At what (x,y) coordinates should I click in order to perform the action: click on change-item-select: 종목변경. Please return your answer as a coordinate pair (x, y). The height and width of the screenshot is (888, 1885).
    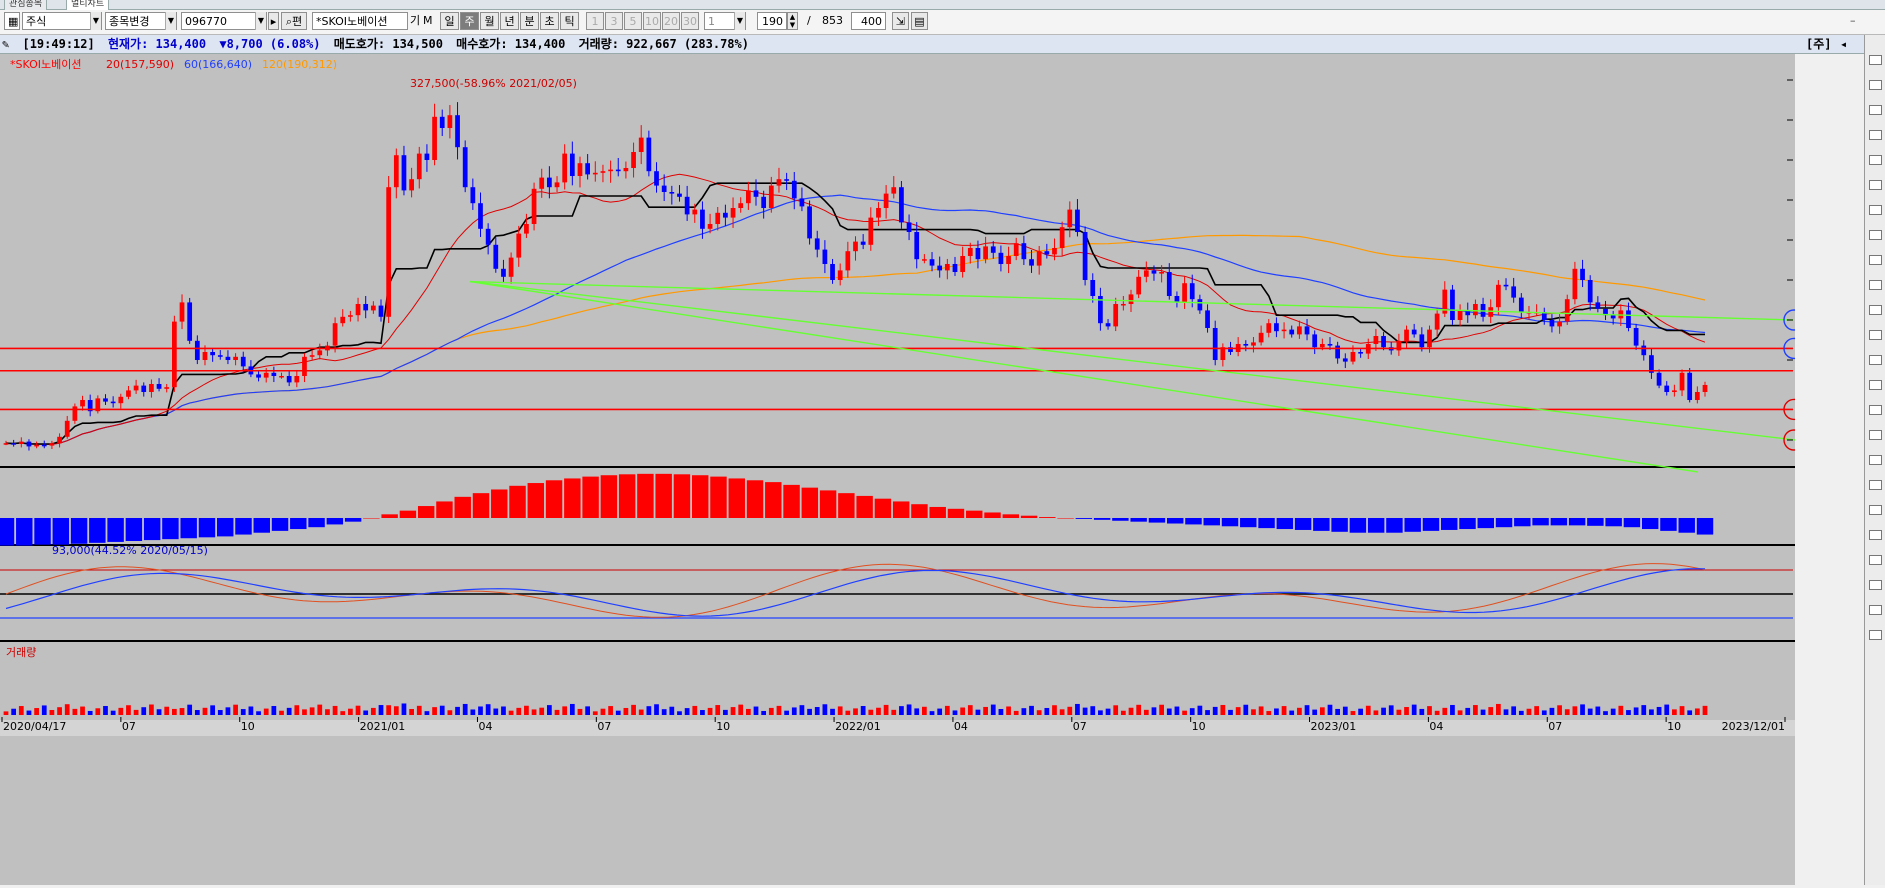
    Looking at the image, I should click on (141, 21).